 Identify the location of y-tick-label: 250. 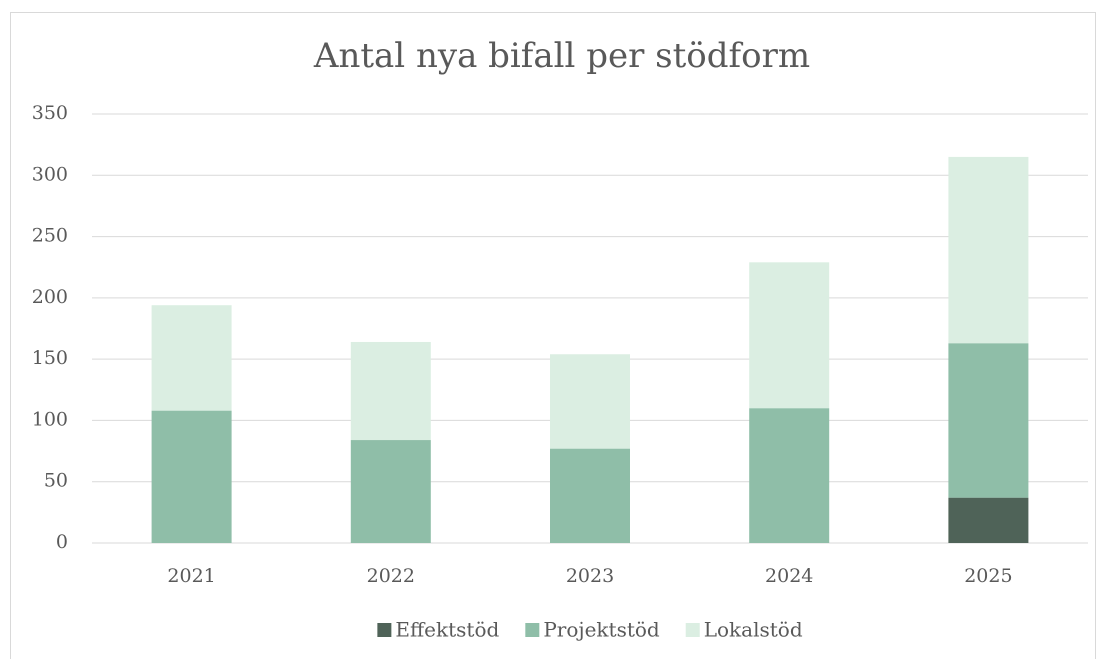
(50, 236).